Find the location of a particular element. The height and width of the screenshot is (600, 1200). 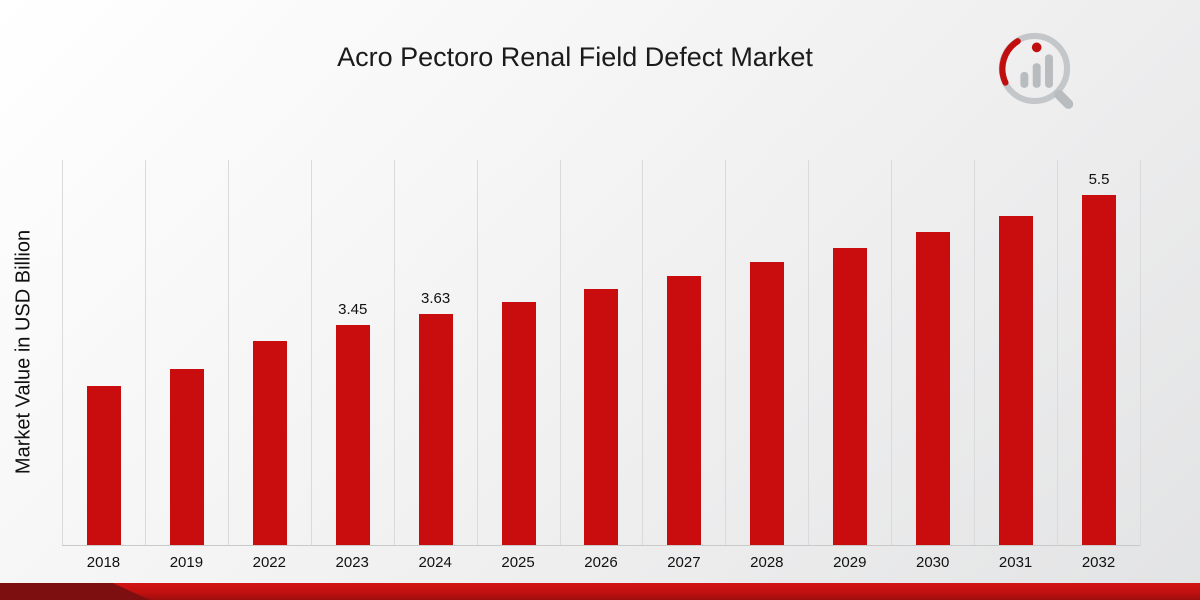

x-tick-2025: 2025 is located at coordinates (518, 562).